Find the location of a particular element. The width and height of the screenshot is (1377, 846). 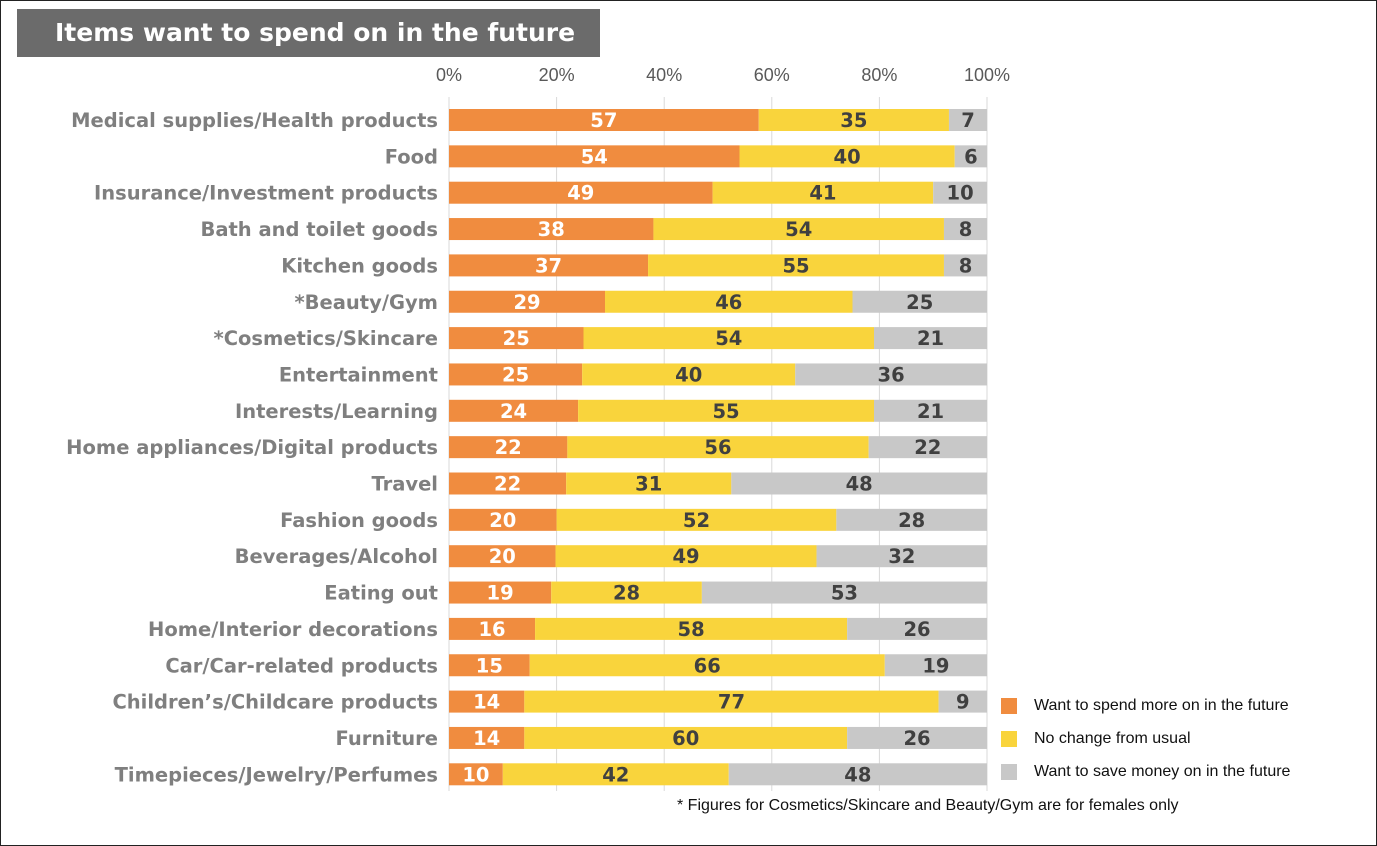

chart-title: Items want to spend on in the future is located at coordinates (308, 33).